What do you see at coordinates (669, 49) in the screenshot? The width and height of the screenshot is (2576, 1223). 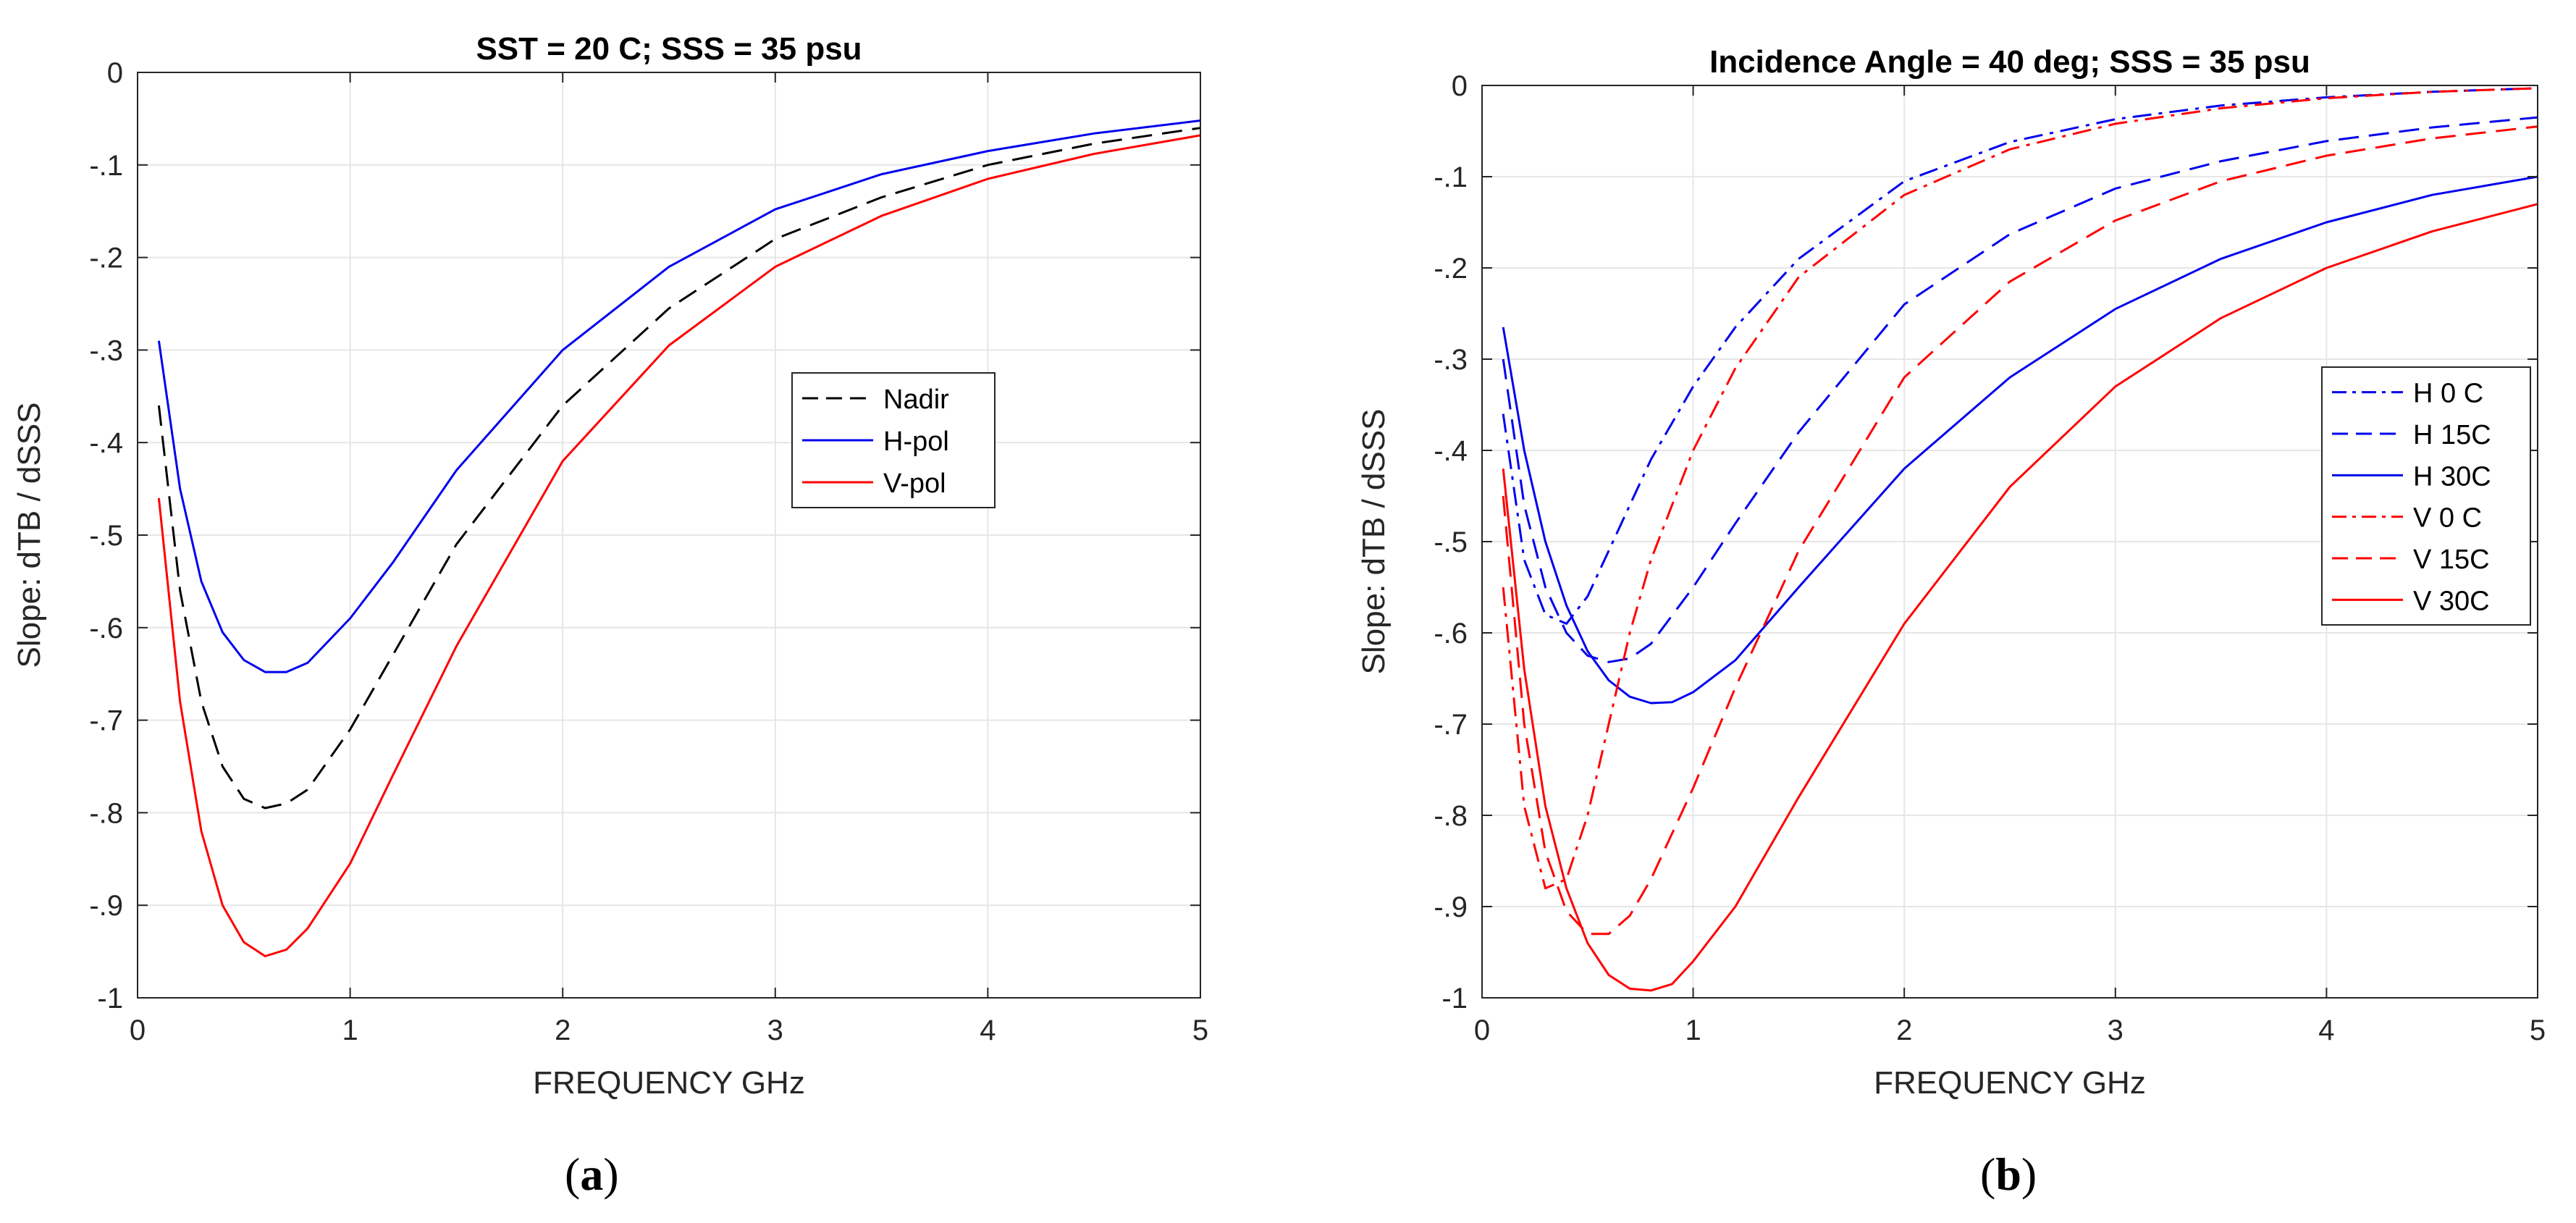 I see `chart-title: SST = 20 C; SSS = 35 psu` at bounding box center [669, 49].